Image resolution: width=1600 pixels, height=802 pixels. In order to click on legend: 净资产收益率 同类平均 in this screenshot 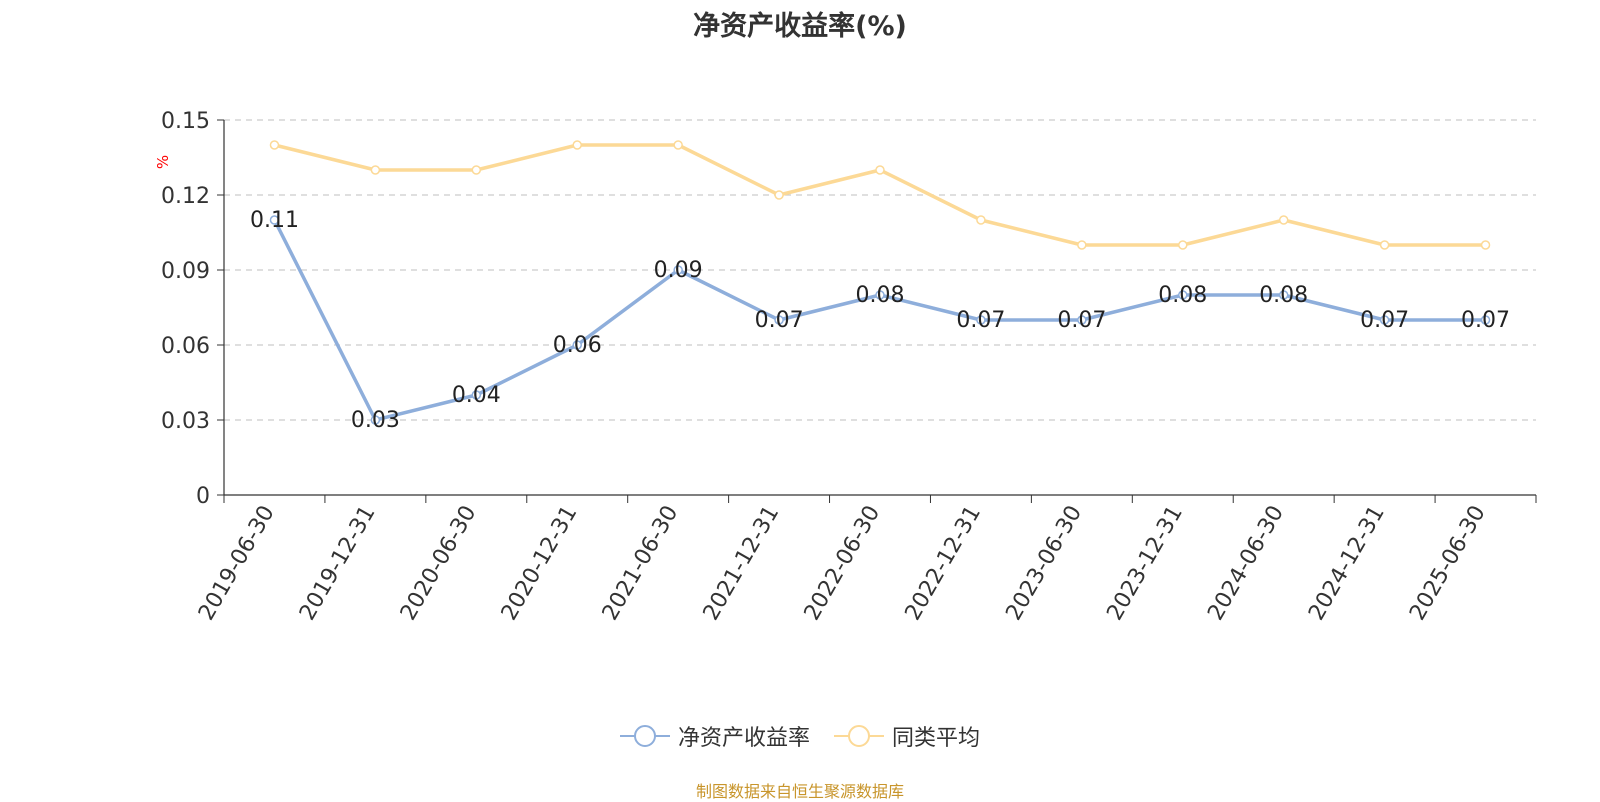, I will do `click(800, 736)`.